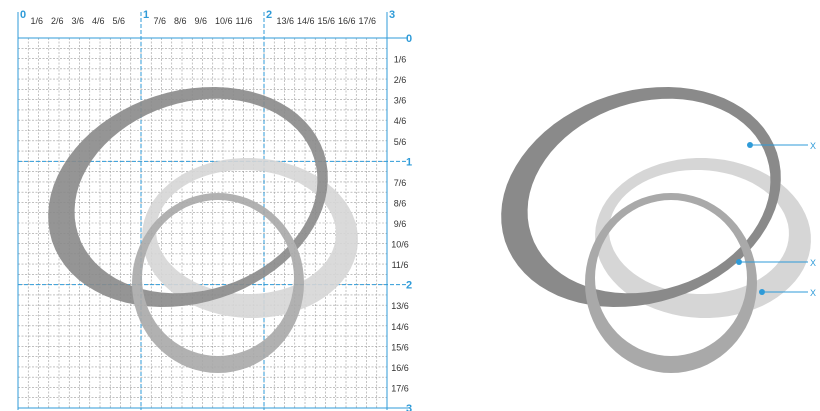 The width and height of the screenshot is (820, 411). Describe the element at coordinates (327, 21) in the screenshot. I see `top-scale-label: 15/6` at that location.